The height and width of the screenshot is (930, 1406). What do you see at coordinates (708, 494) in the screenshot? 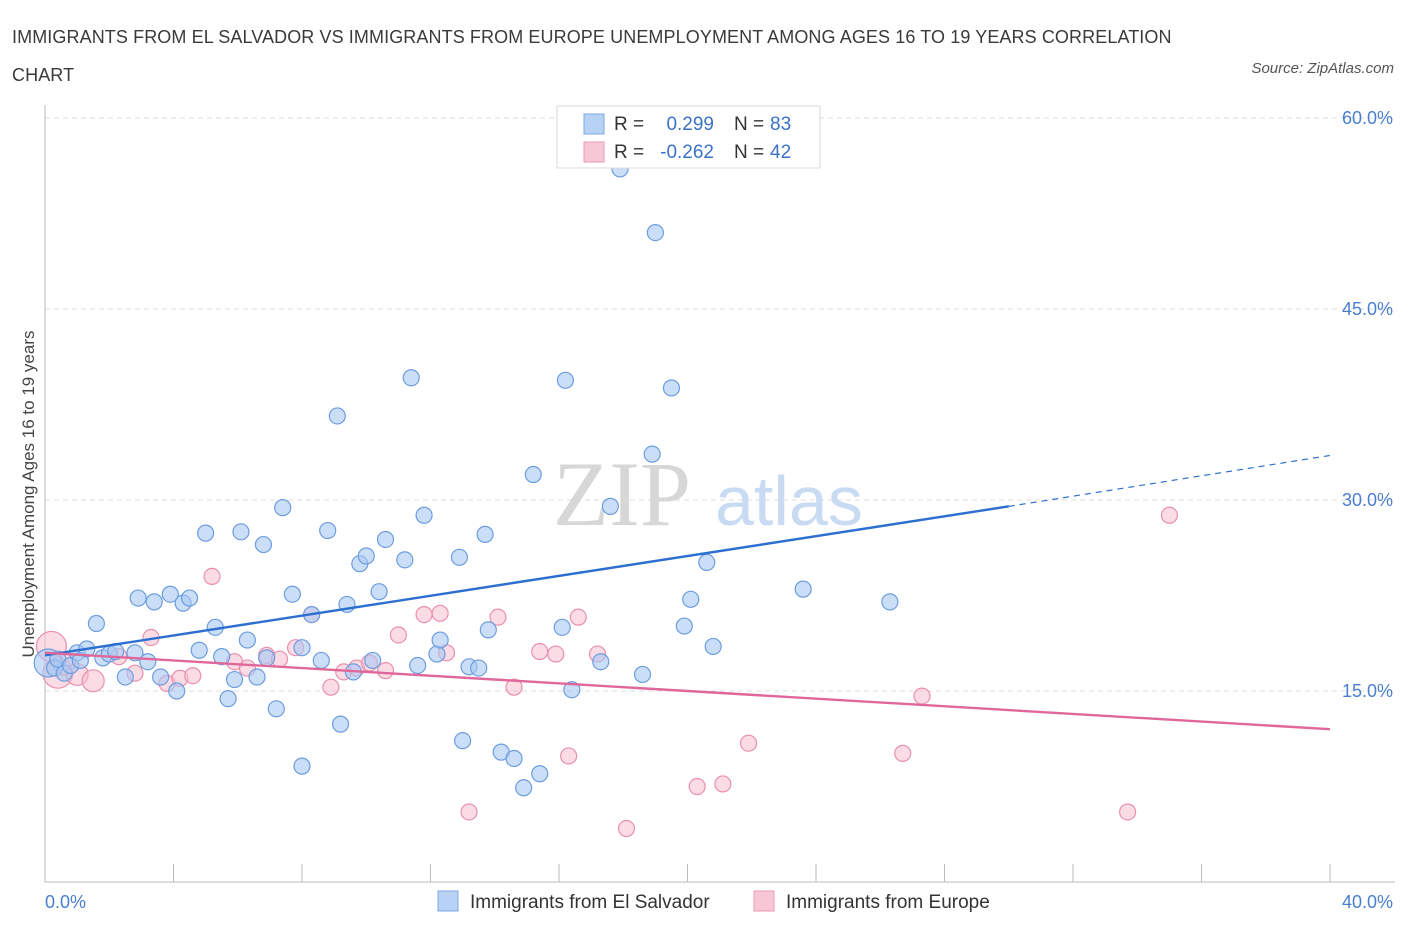
I see `watermark: ZIP atlas` at bounding box center [708, 494].